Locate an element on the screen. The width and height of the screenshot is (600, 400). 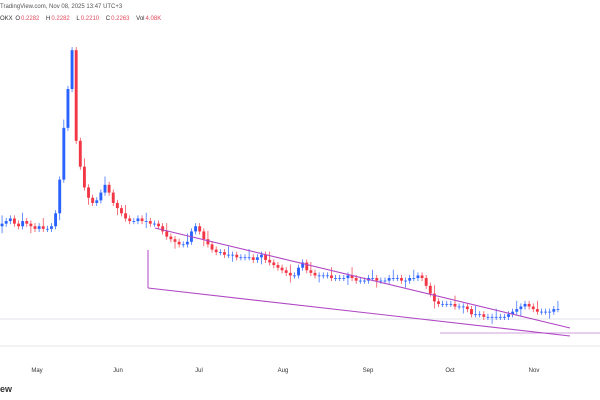
volume-value: 4.08K is located at coordinates (153, 19).